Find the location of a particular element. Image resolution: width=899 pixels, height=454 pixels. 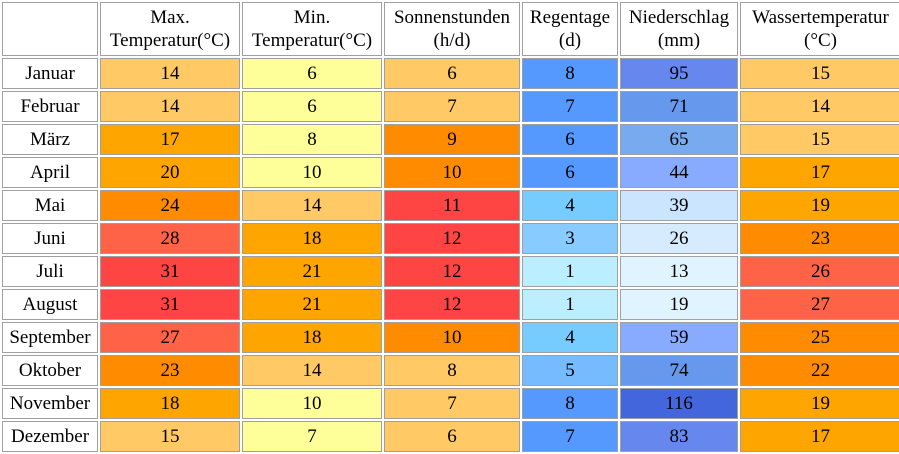

header-corner is located at coordinates (50, 29).